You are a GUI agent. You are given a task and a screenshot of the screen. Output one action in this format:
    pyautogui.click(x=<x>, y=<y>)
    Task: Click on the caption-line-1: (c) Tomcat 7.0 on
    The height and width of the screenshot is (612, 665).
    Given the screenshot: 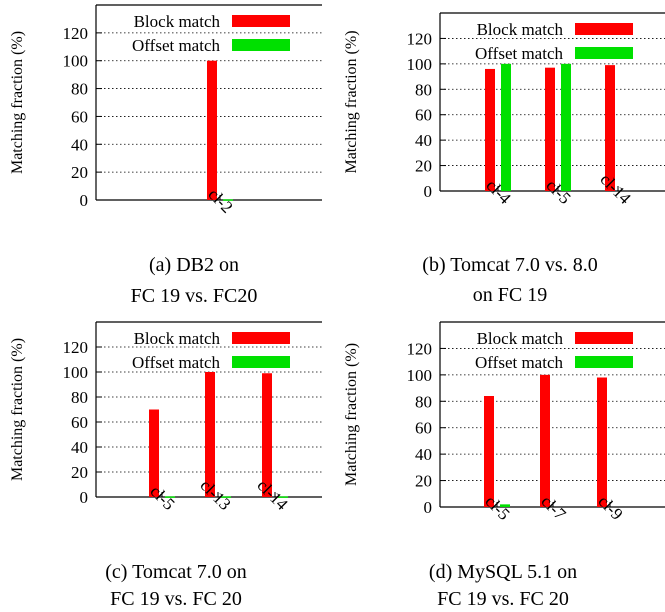 What is the action you would take?
    pyautogui.click(x=176, y=572)
    